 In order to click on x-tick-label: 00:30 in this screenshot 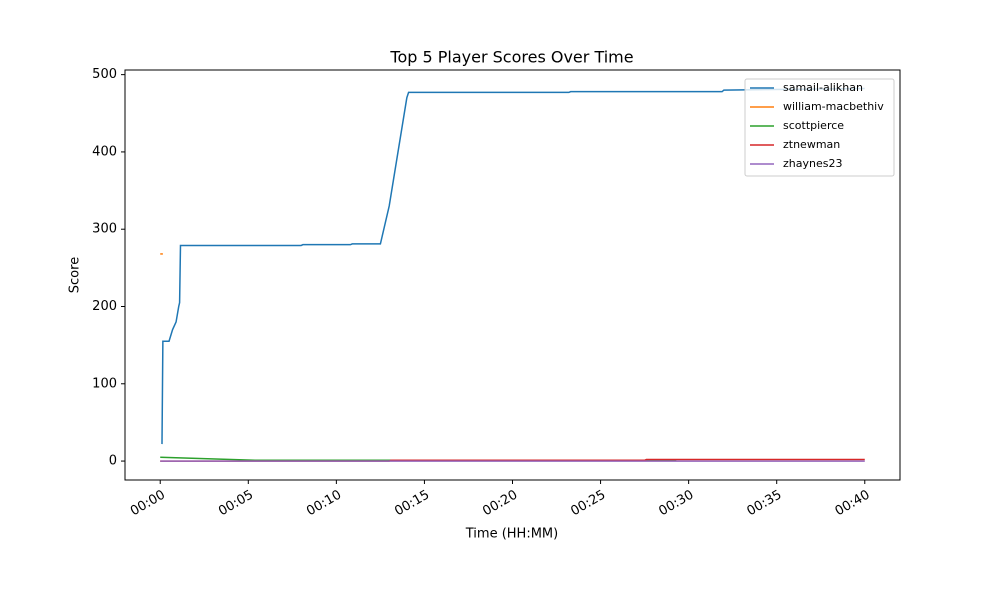, I will do `click(676, 504)`.